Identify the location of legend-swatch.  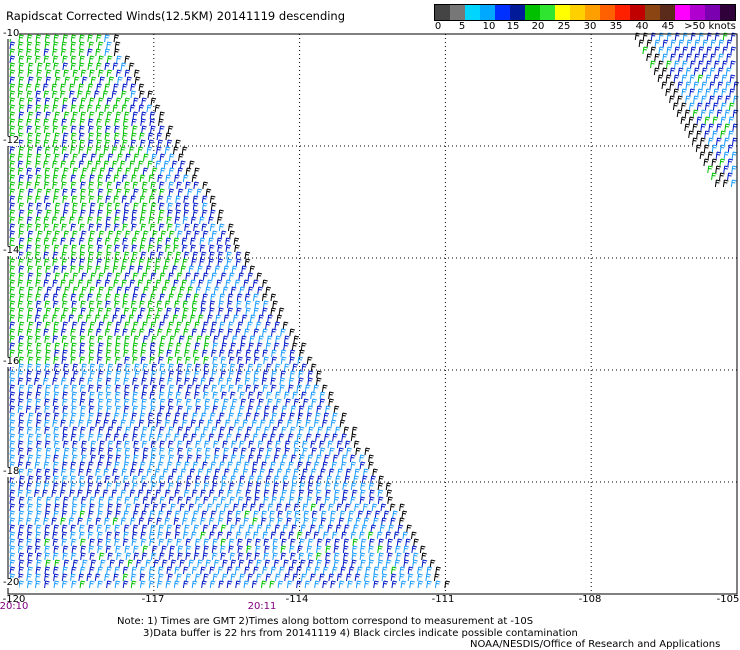
(562, 12).